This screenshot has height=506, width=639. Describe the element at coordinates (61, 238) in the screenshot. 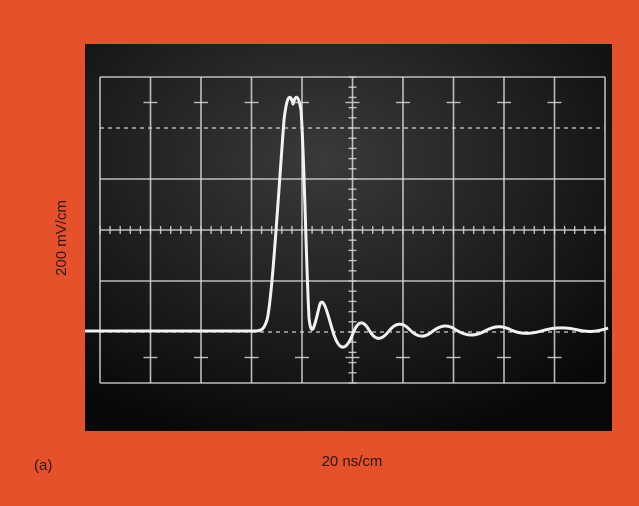

I see `y-axis-label: 200 mV/cm` at that location.